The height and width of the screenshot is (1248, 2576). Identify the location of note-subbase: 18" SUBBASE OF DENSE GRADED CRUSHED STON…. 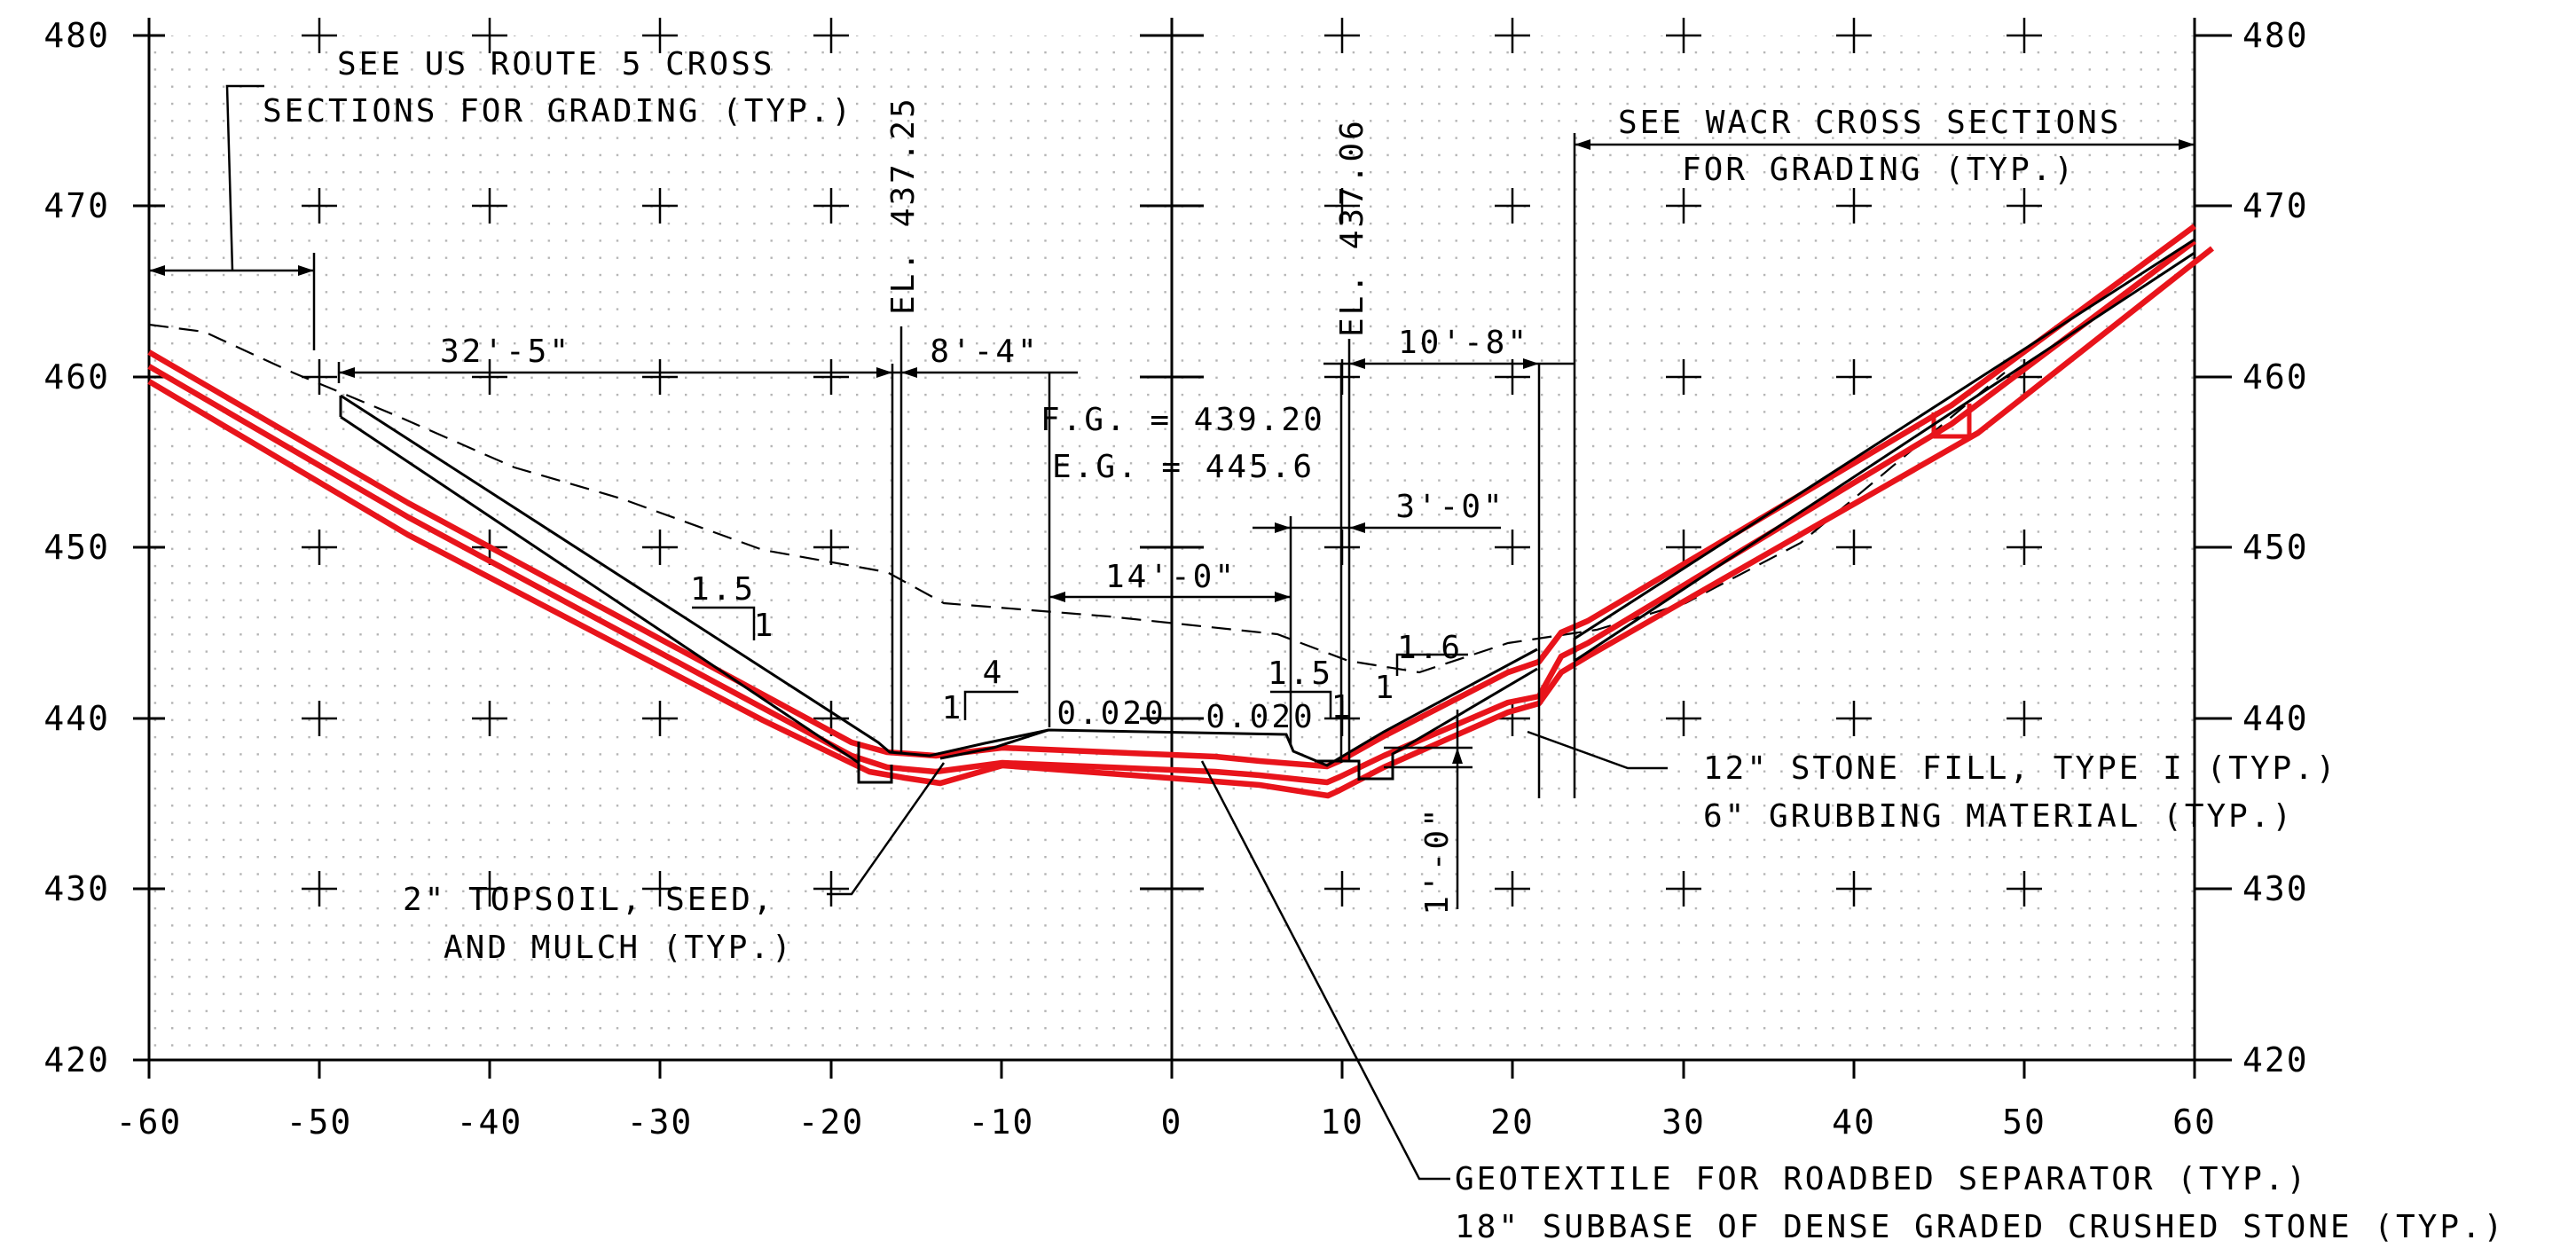
(1980, 1227).